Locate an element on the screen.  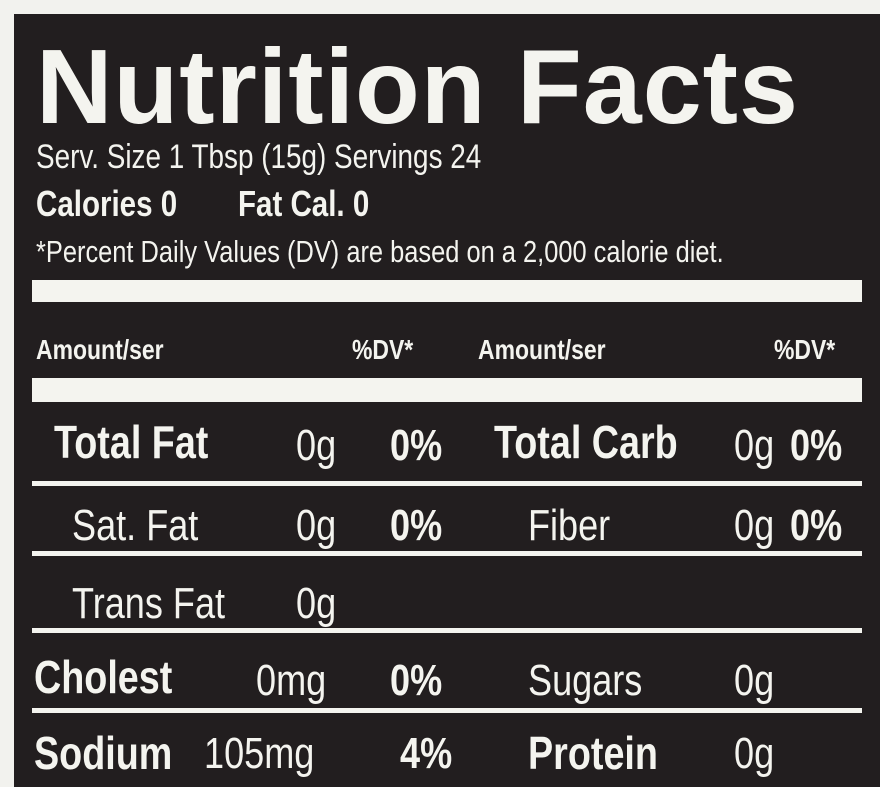
serving-info: Serv. Size 1 Tbsp (15g) Servings 24 is located at coordinates (259, 157).